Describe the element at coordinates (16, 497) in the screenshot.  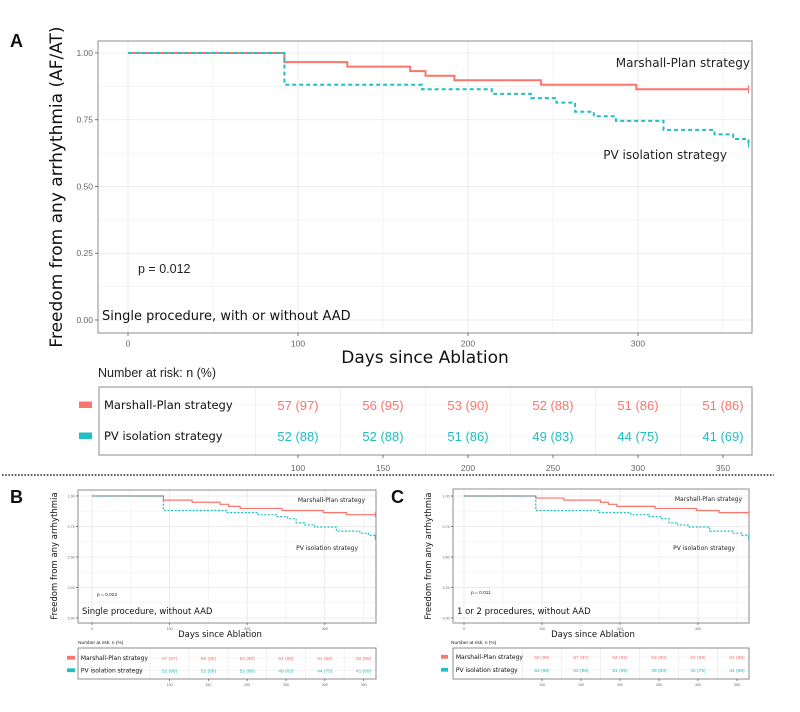
I see `panel-label: B` at that location.